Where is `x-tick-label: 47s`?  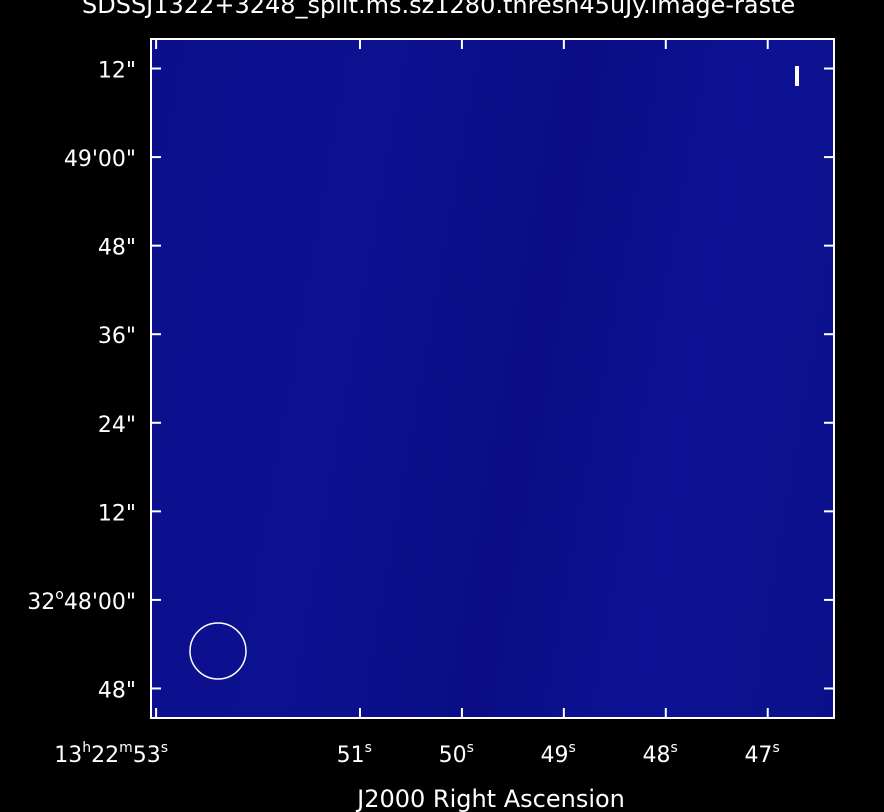 x-tick-label: 47s is located at coordinates (761, 754).